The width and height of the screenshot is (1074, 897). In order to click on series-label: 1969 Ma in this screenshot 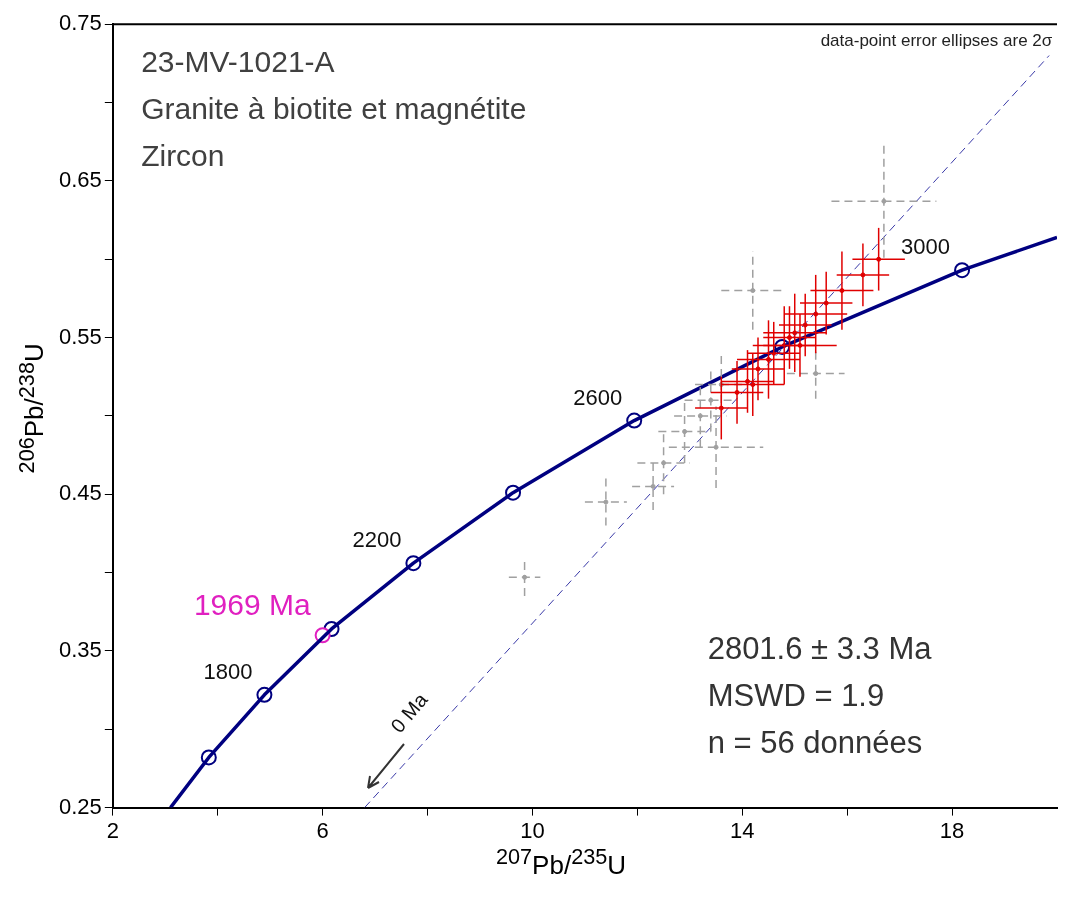, I will do `click(252, 604)`.